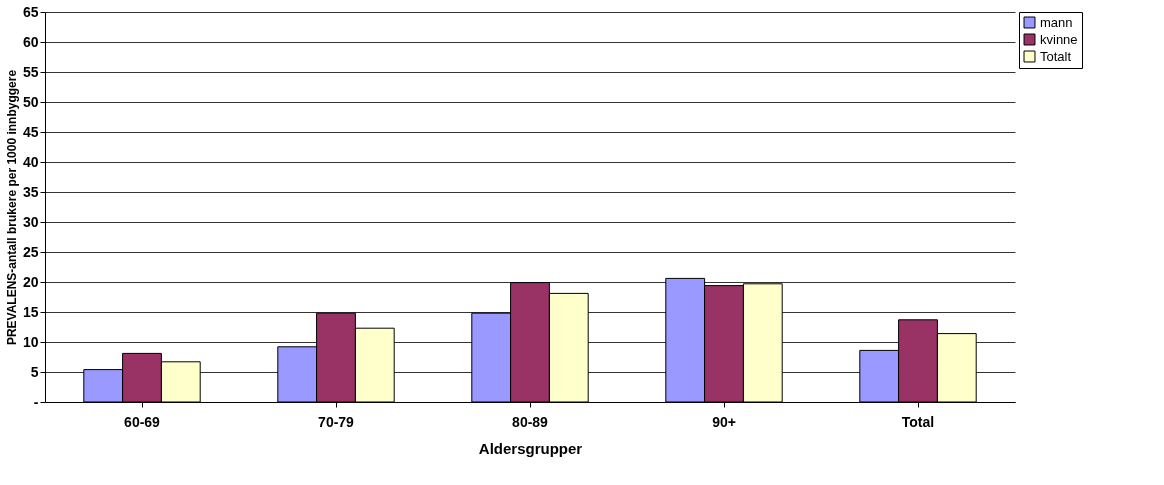 The width and height of the screenshot is (1164, 485). What do you see at coordinates (530, 448) in the screenshot?
I see `x-axis-title: Aldersgrupper` at bounding box center [530, 448].